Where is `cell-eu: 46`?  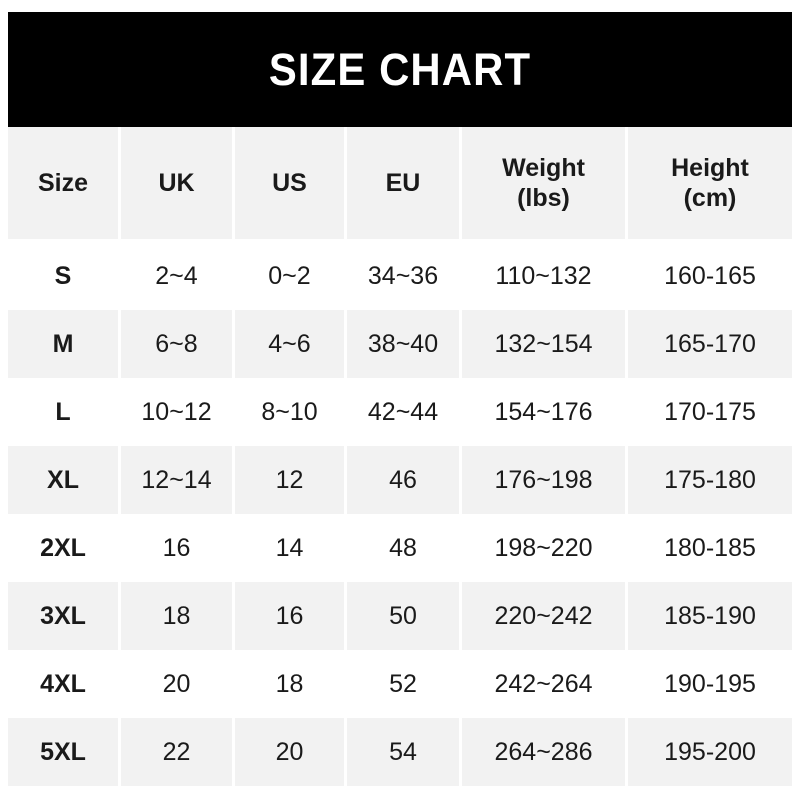
cell-eu: 46 is located at coordinates (404, 480).